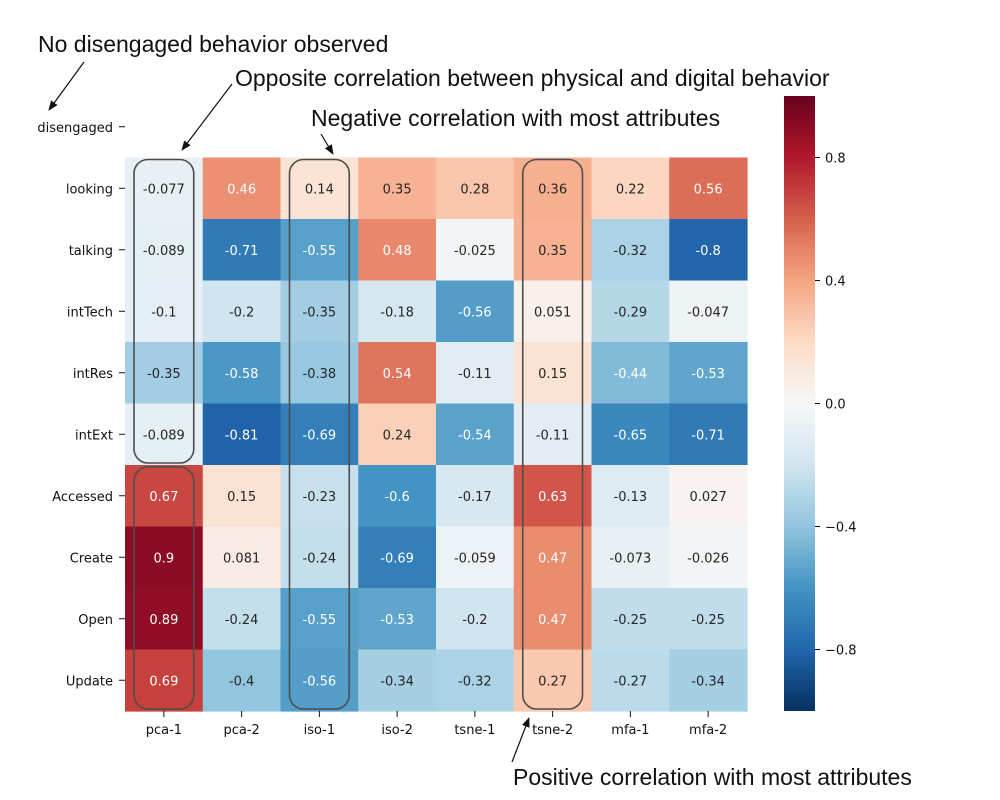 The height and width of the screenshot is (800, 1000). What do you see at coordinates (91, 558) in the screenshot?
I see `row-label-create: Create` at bounding box center [91, 558].